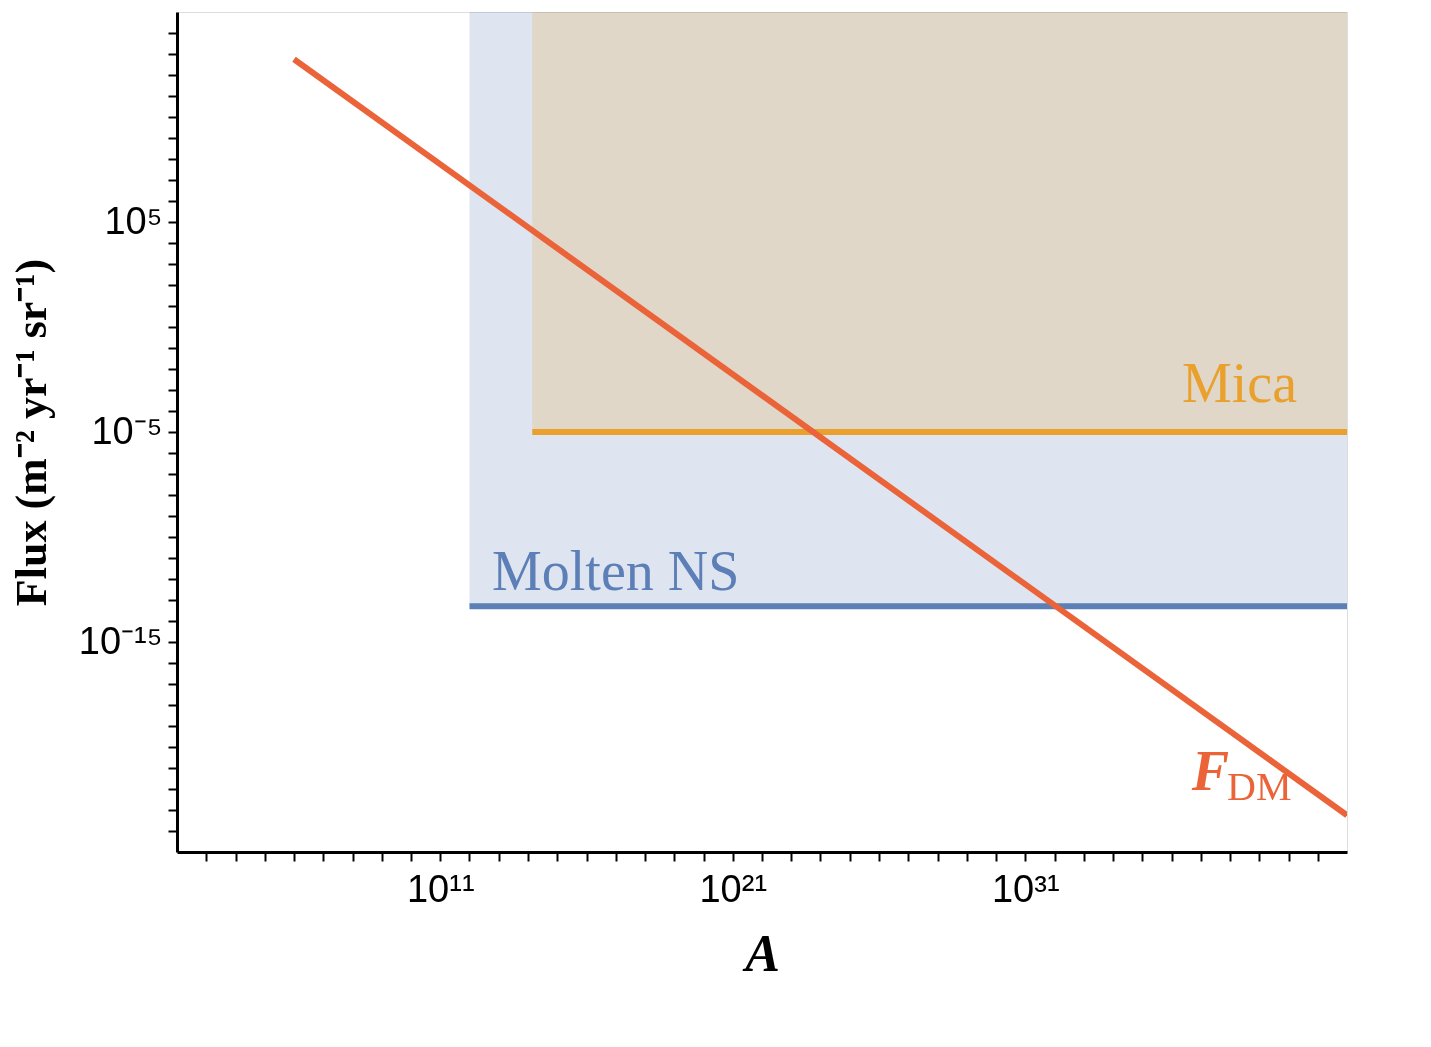 The image size is (1431, 1047). Describe the element at coordinates (440, 888) in the screenshot. I see `x-tick-label: 10¹¹` at that location.